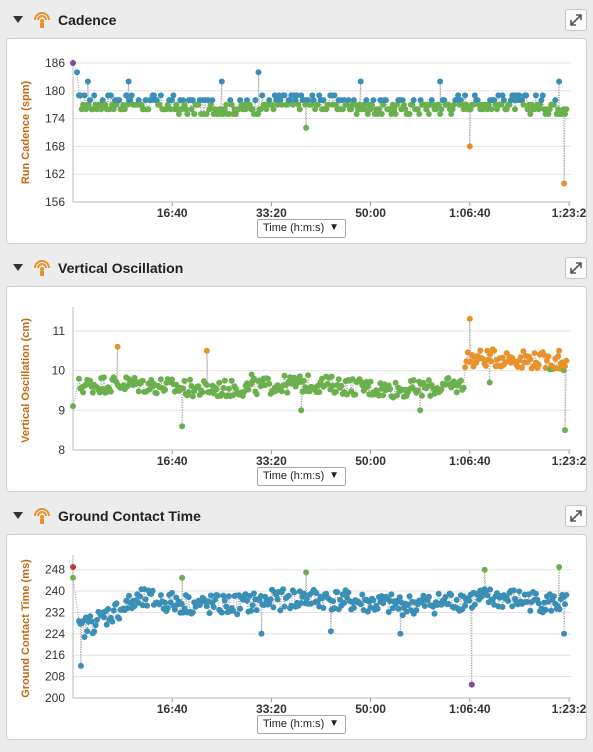 This screenshot has width=593, height=752. What do you see at coordinates (55, 119) in the screenshot?
I see `y-tick-label: 174` at bounding box center [55, 119].